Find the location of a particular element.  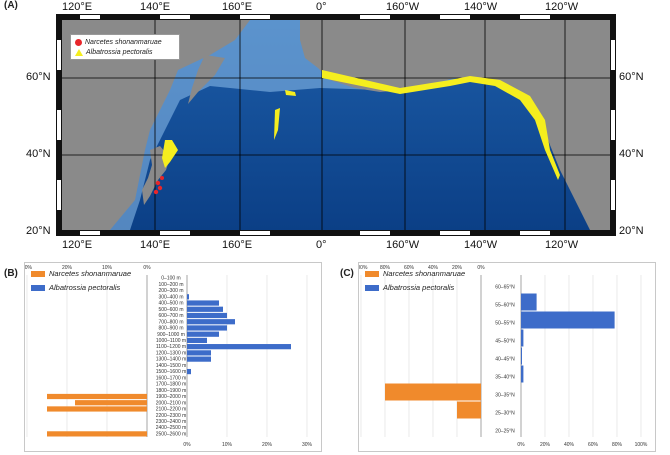

blue-swatch-icon is located at coordinates (372, 287).